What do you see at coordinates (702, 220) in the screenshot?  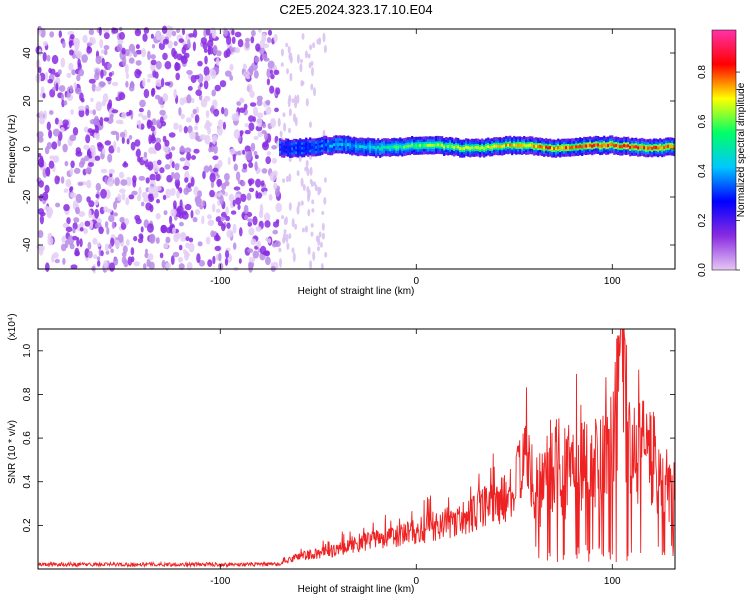 I see `colorbar-tick-label: 0.2` at bounding box center [702, 220].